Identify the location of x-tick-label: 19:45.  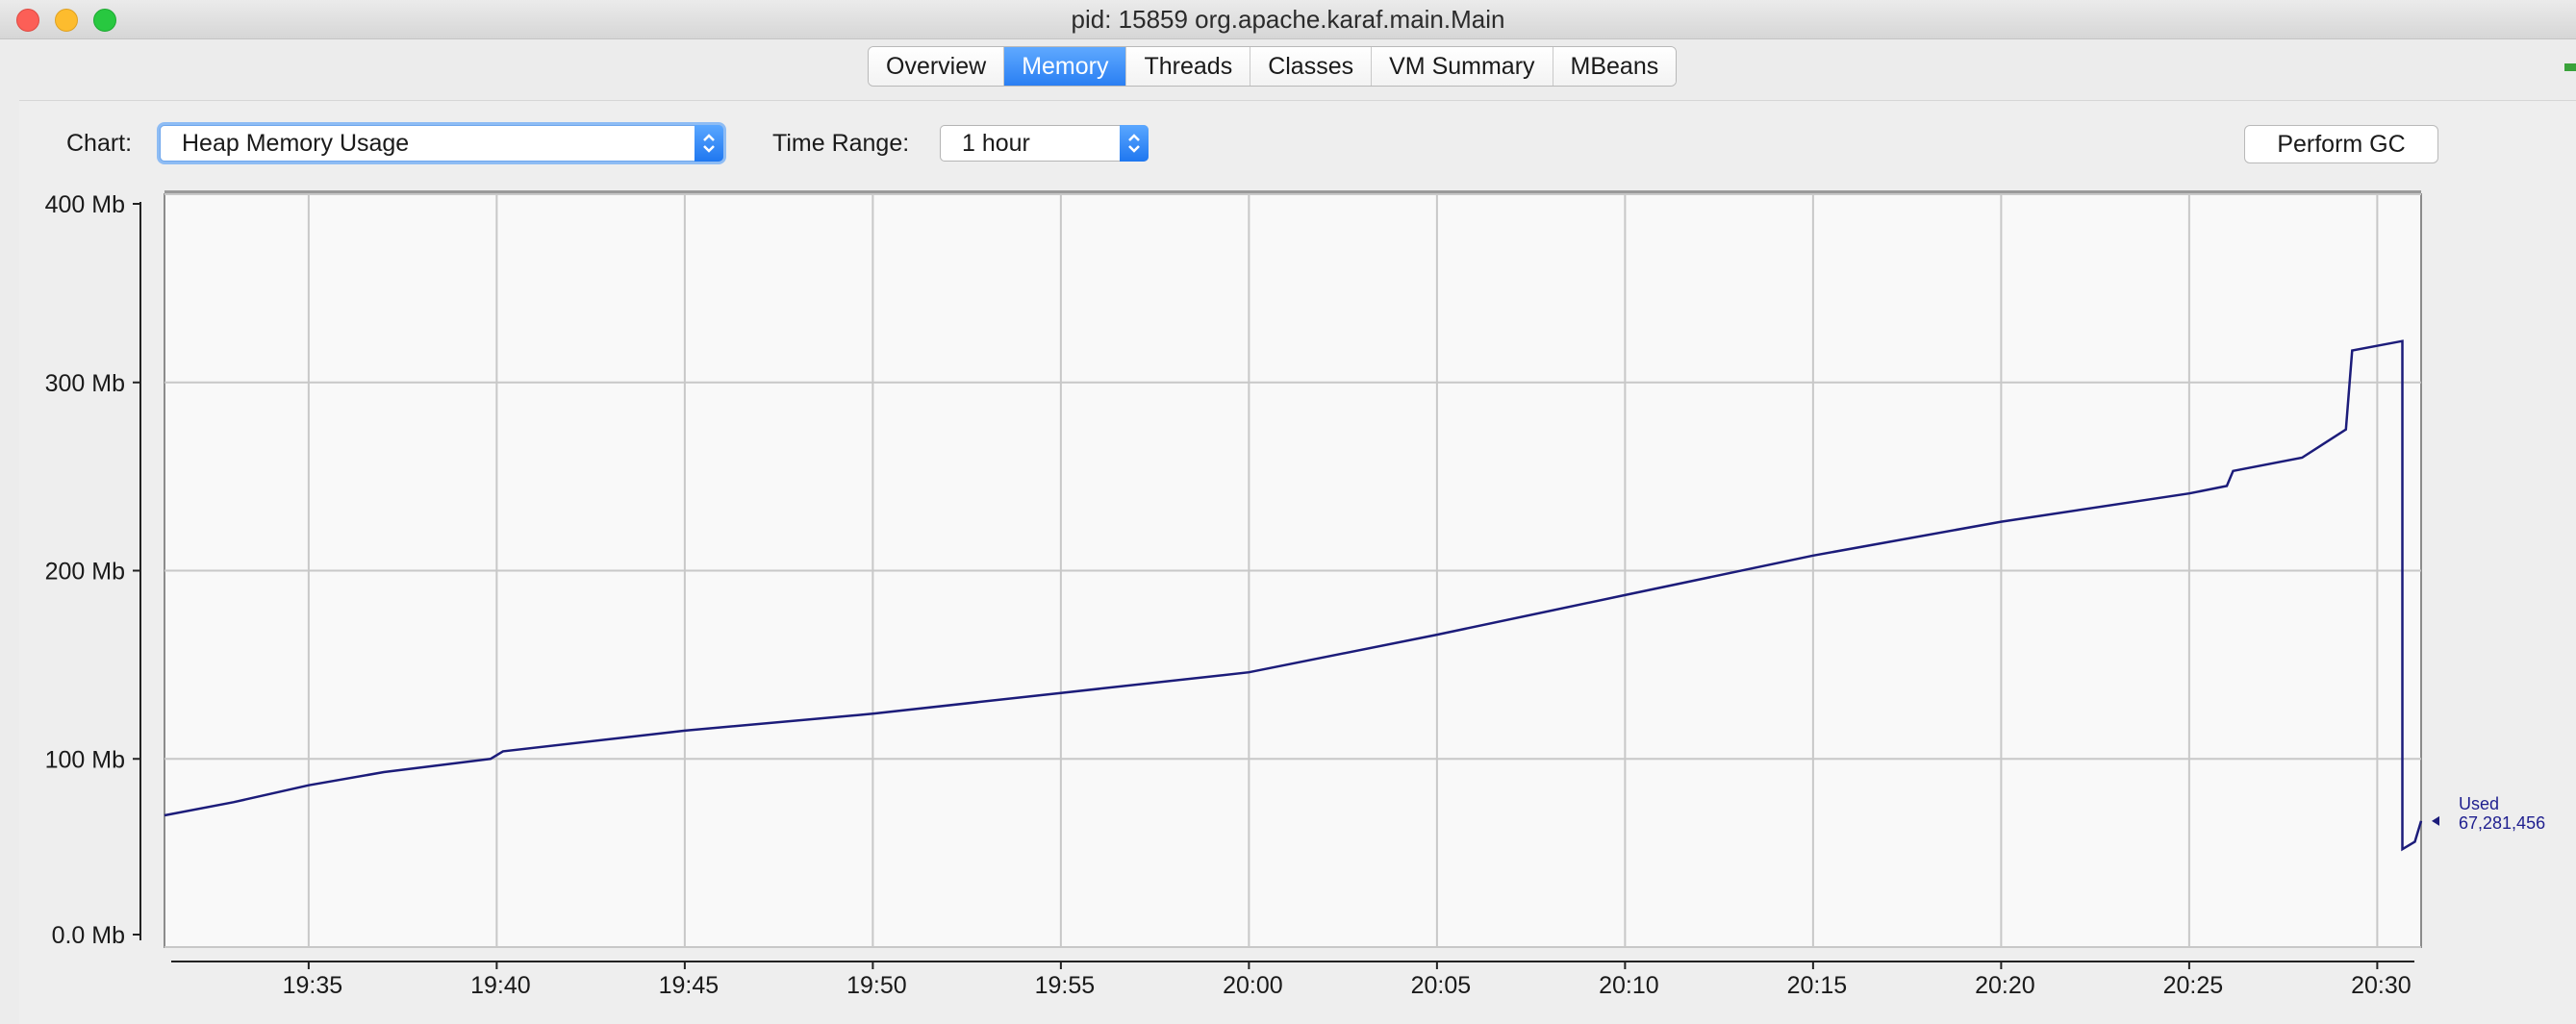
(689, 985).